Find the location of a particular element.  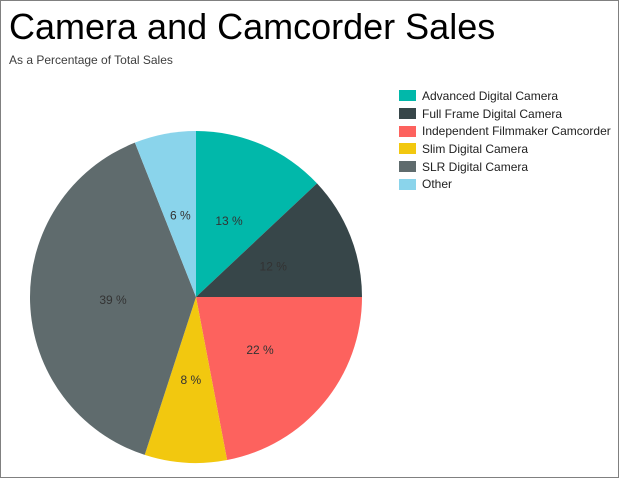

pie-slice-value-label: 8 % is located at coordinates (190, 380).